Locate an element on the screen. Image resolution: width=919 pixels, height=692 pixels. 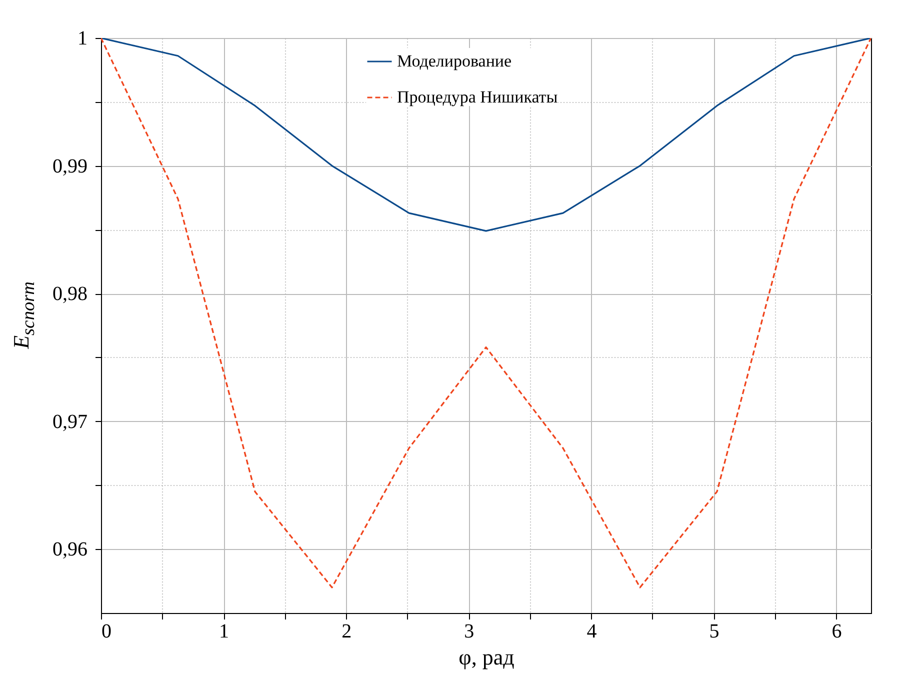
x-tick-label: 2 is located at coordinates (347, 631).